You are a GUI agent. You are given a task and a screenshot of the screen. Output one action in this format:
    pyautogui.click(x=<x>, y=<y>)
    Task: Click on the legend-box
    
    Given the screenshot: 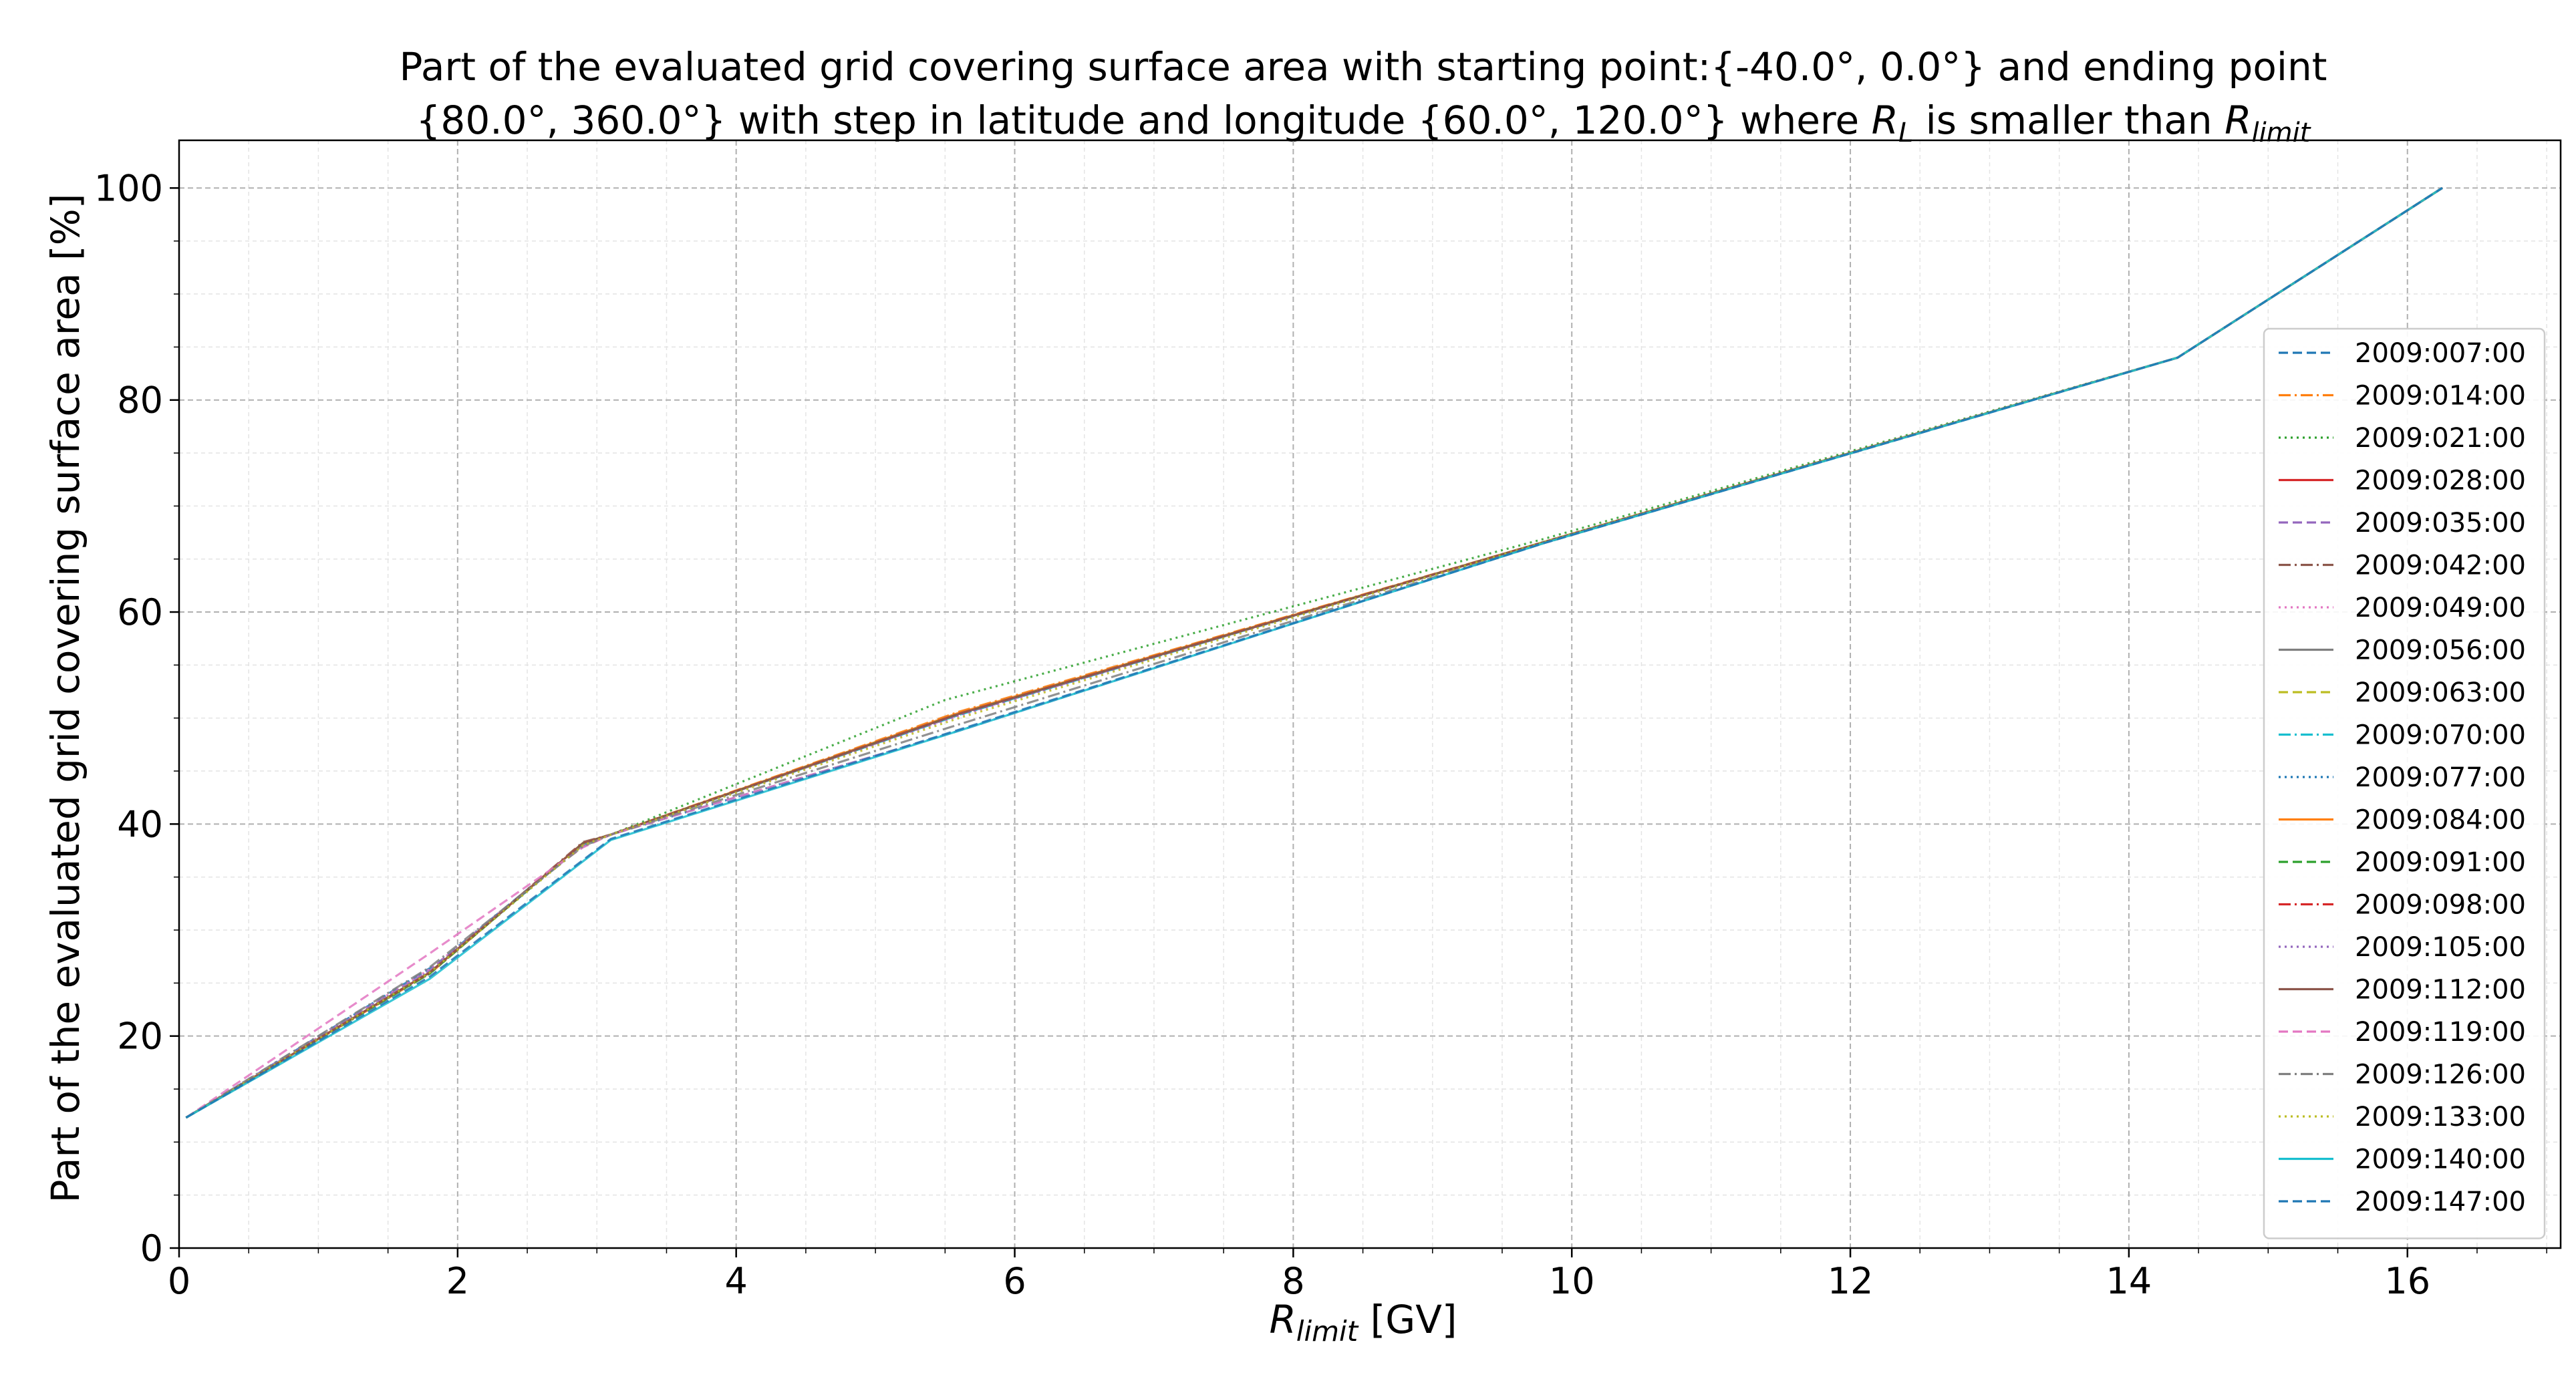 What is the action you would take?
    pyautogui.click(x=2404, y=783)
    